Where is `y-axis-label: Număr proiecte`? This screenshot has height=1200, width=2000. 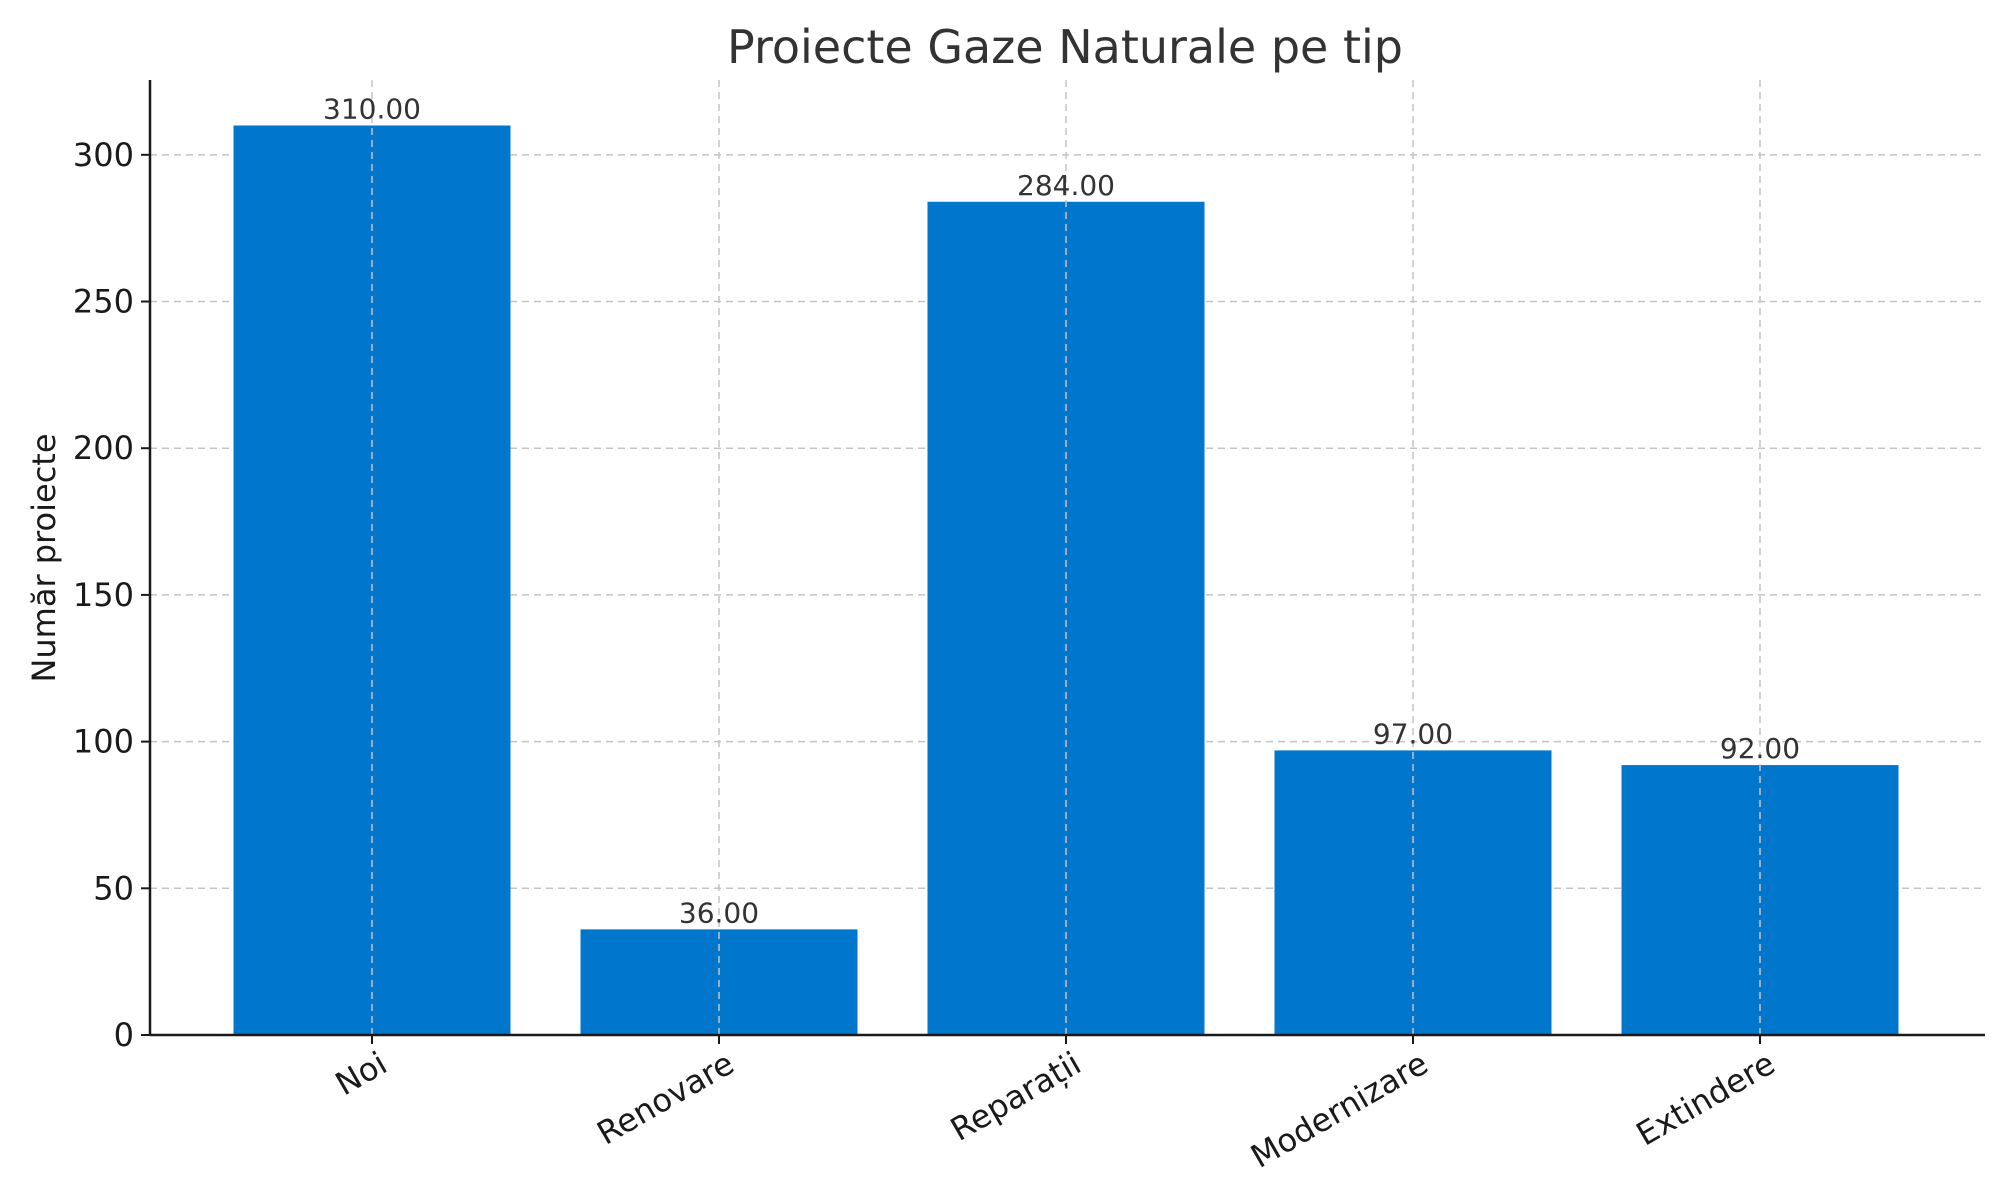
y-axis-label: Număr proiecte is located at coordinates (44, 557).